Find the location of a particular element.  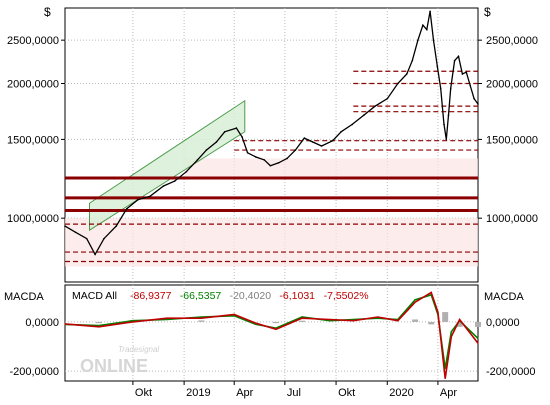

macd-panel-label-left: MACDA is located at coordinates (24, 297).